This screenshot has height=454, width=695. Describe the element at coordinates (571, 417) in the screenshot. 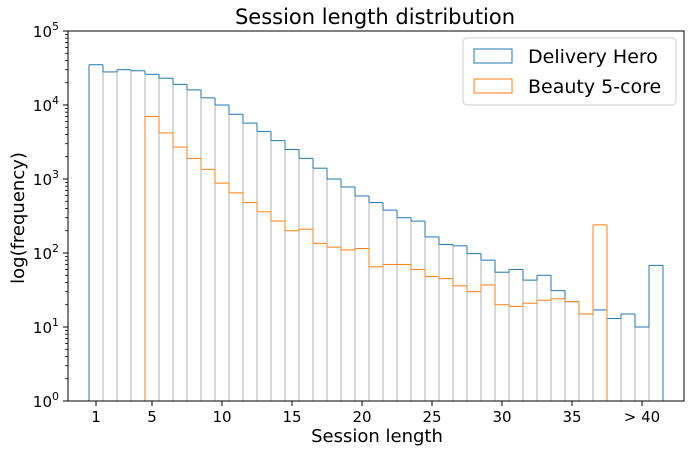

I see `x-tick-label: 35` at that location.